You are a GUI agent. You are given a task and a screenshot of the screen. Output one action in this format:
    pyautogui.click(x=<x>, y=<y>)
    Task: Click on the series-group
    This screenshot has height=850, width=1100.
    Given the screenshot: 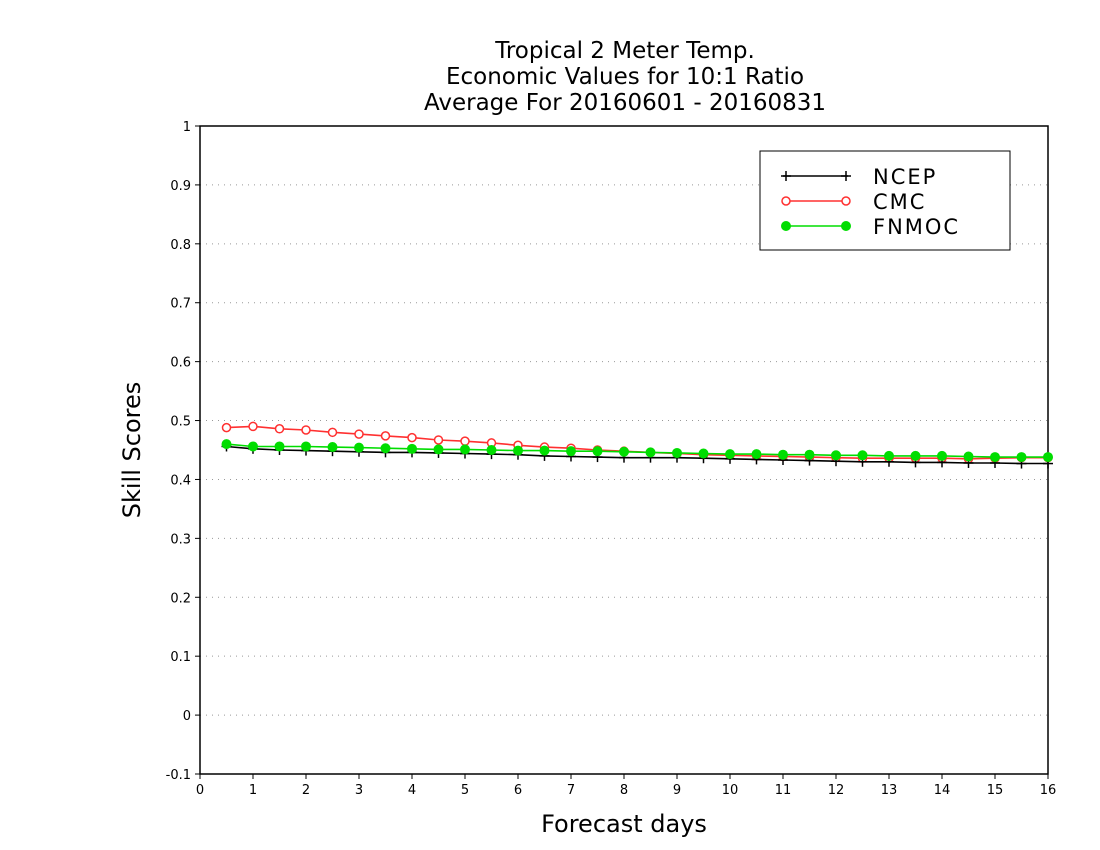 What is the action you would take?
    pyautogui.click(x=637, y=445)
    